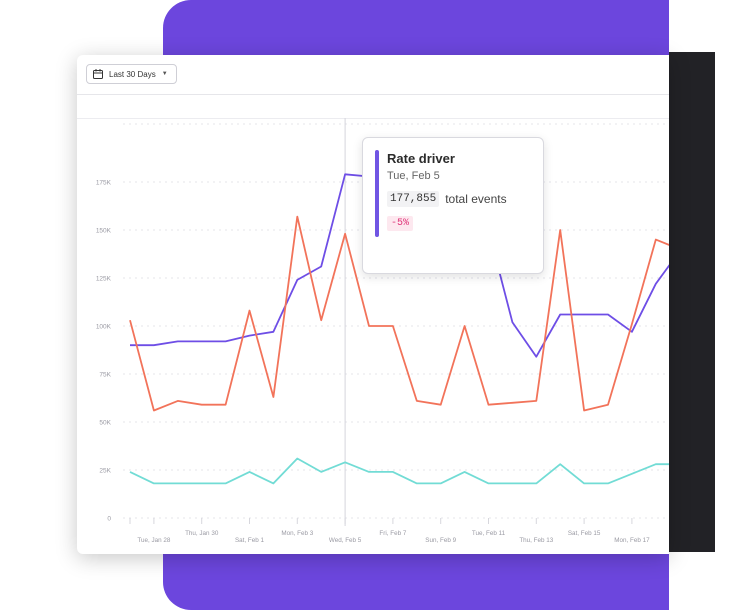  What do you see at coordinates (105, 423) in the screenshot?
I see `y-tick-label: 50K` at bounding box center [105, 423].